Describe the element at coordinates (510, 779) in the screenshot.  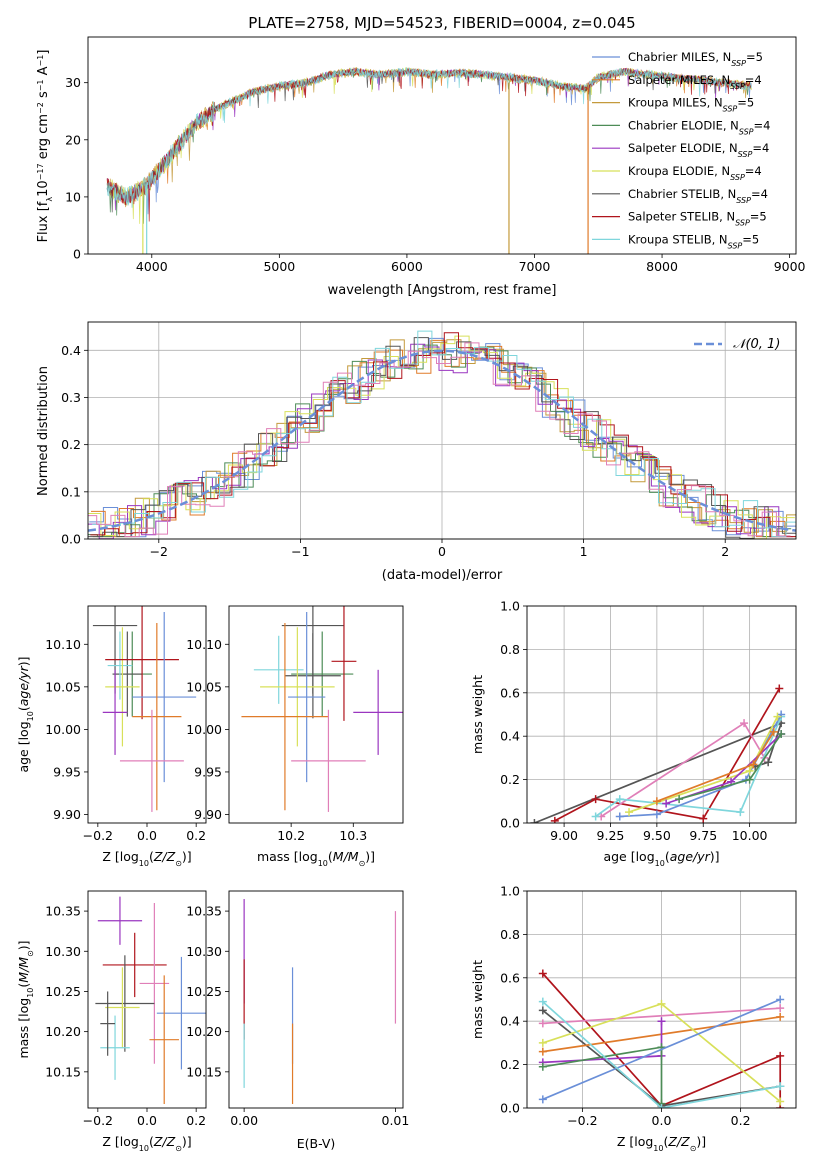
I see `weight_vs_age-ytick-label: 0.2` at that location.